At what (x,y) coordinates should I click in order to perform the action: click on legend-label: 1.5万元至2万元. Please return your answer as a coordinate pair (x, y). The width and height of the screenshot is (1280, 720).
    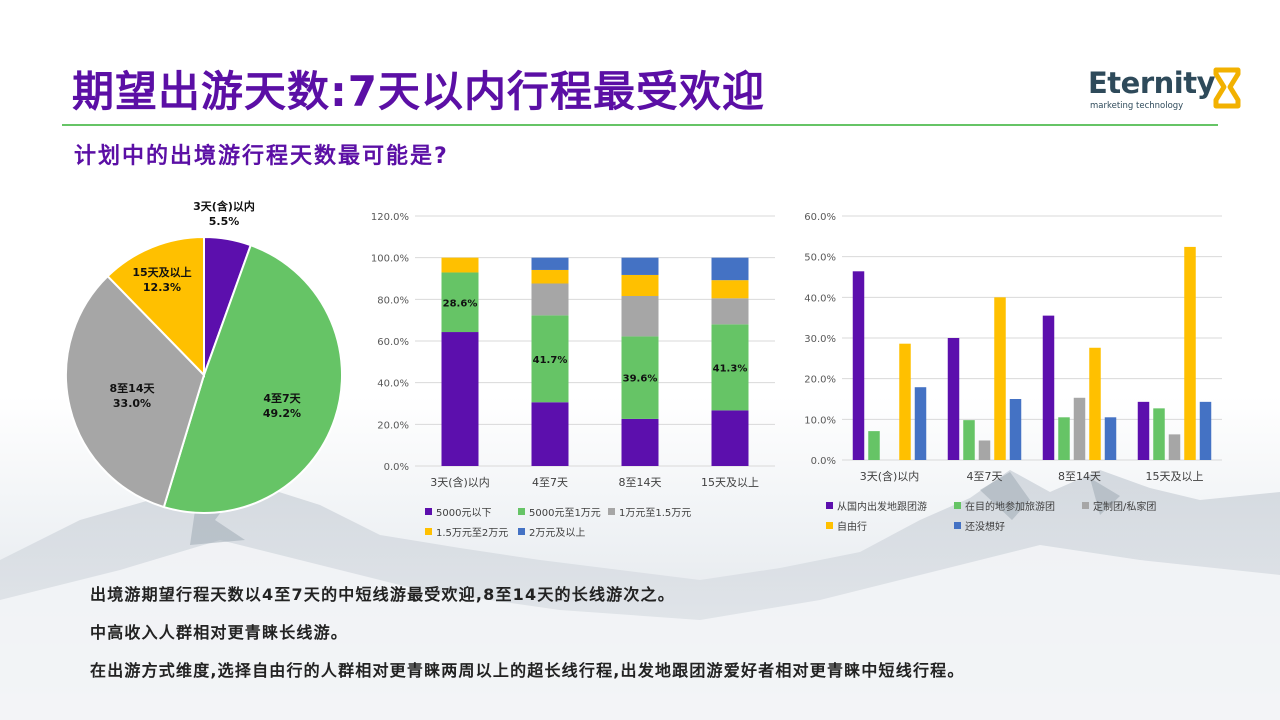
    Looking at the image, I should click on (472, 533).